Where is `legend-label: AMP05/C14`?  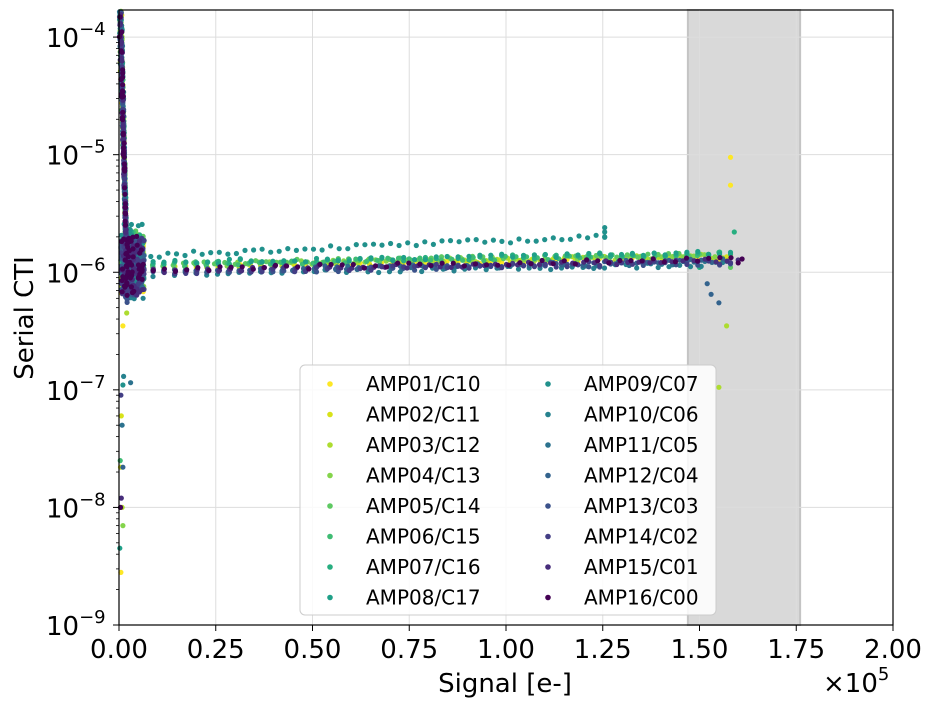
legend-label: AMP05/C14 is located at coordinates (423, 506).